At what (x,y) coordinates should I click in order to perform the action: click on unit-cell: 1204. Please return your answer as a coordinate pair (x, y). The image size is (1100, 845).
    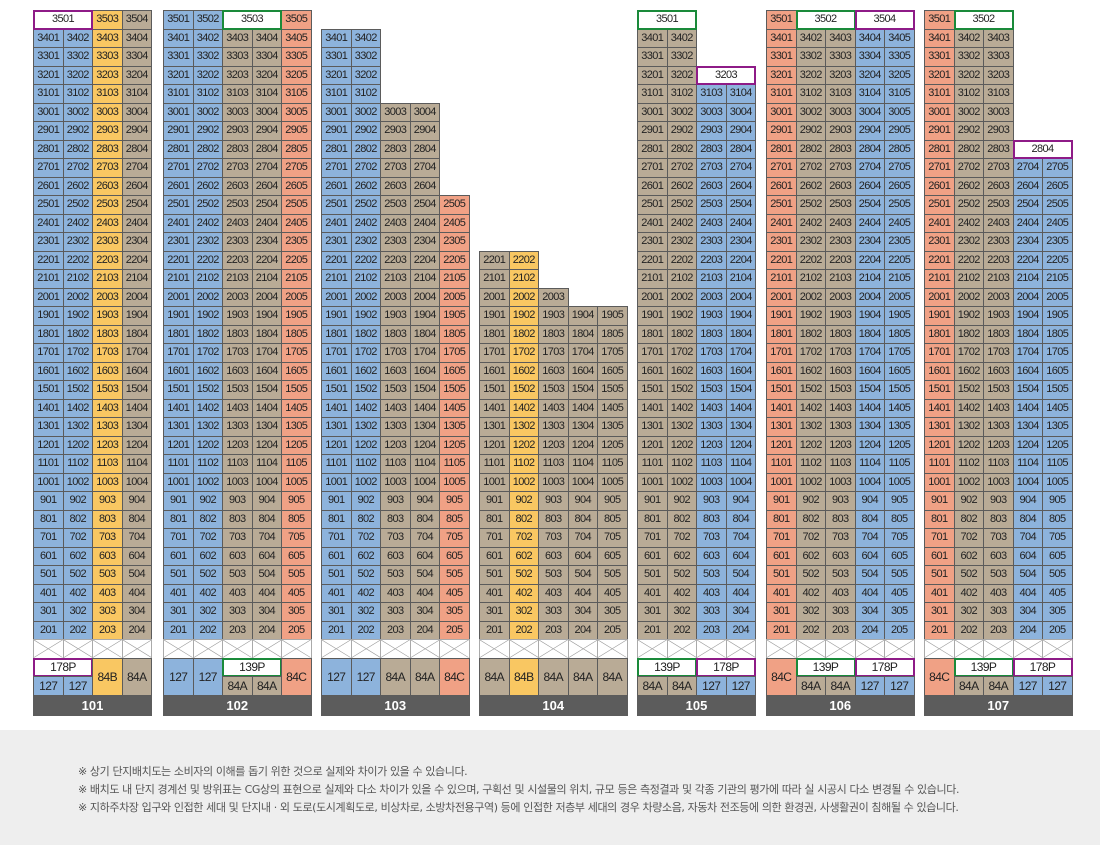
    Looking at the image, I should click on (266, 445).